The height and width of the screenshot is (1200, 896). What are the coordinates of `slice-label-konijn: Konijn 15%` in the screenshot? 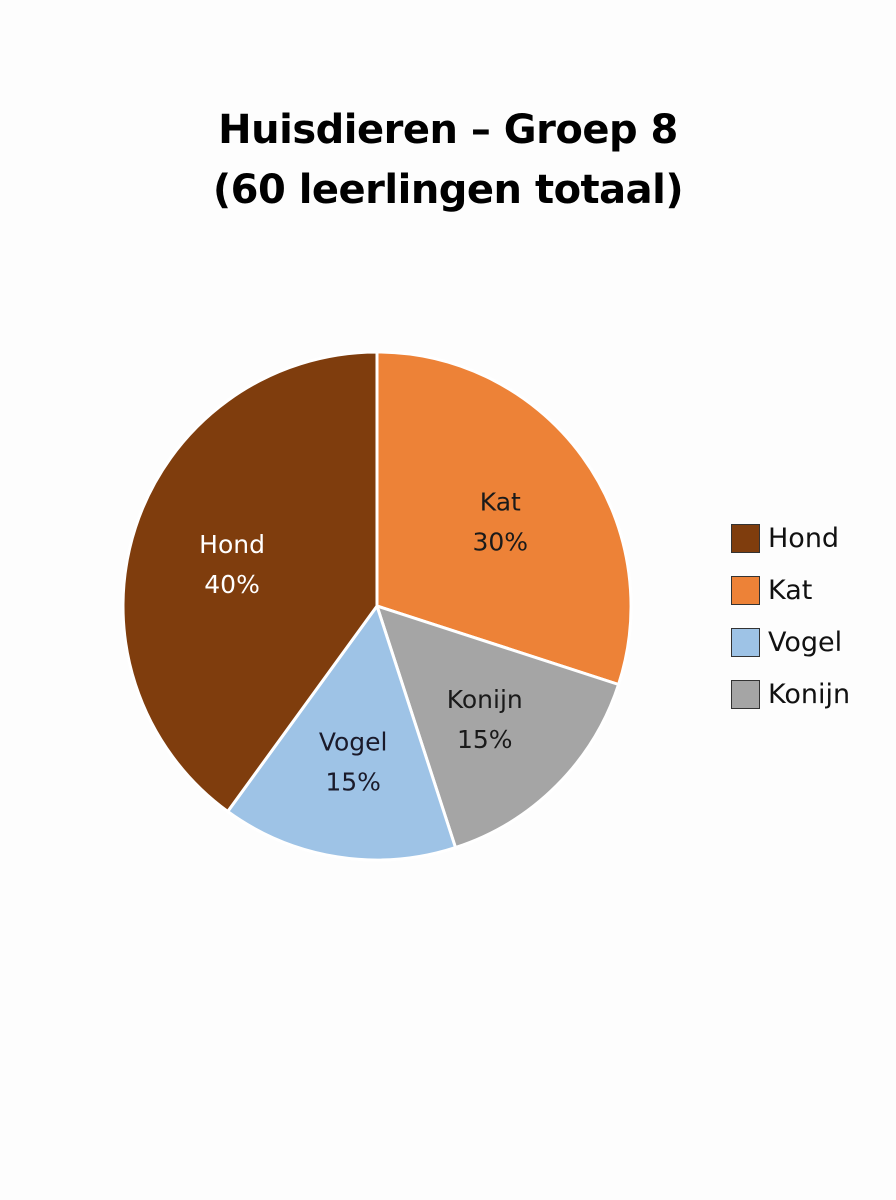 It's located at (485, 719).